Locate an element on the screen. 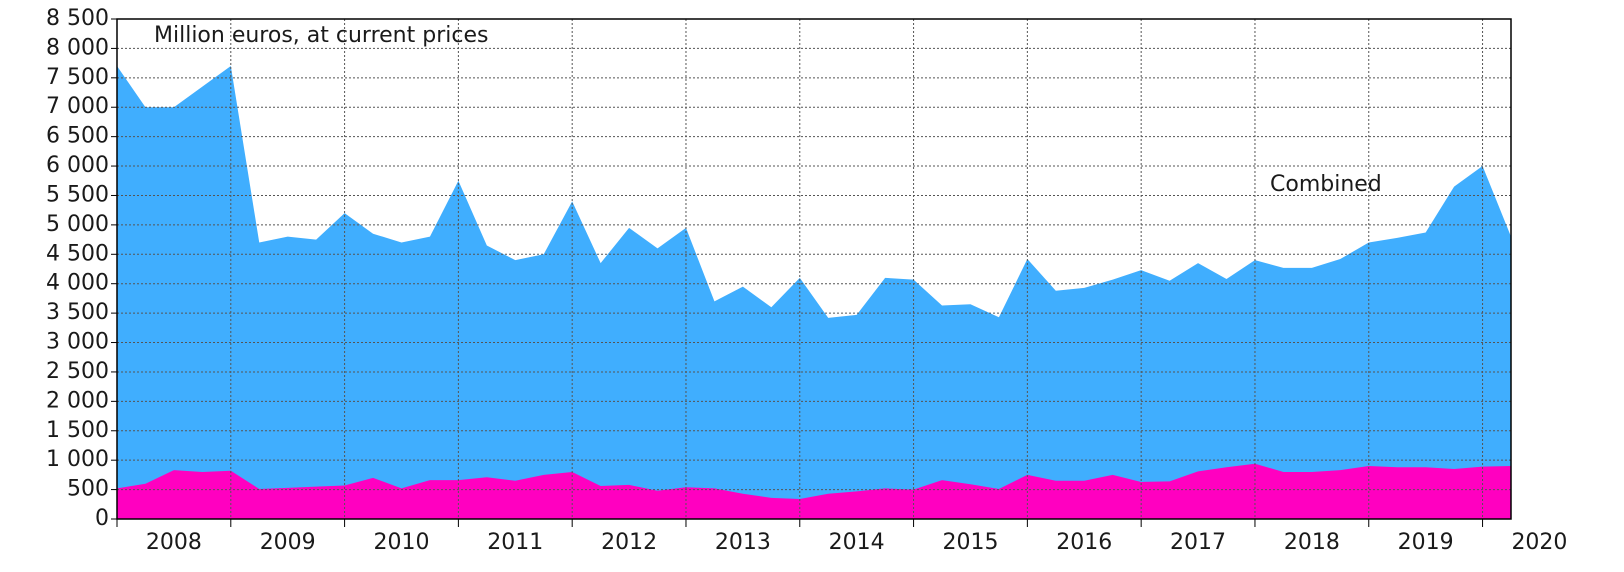  y-tick-label: 0 is located at coordinates (102, 518).